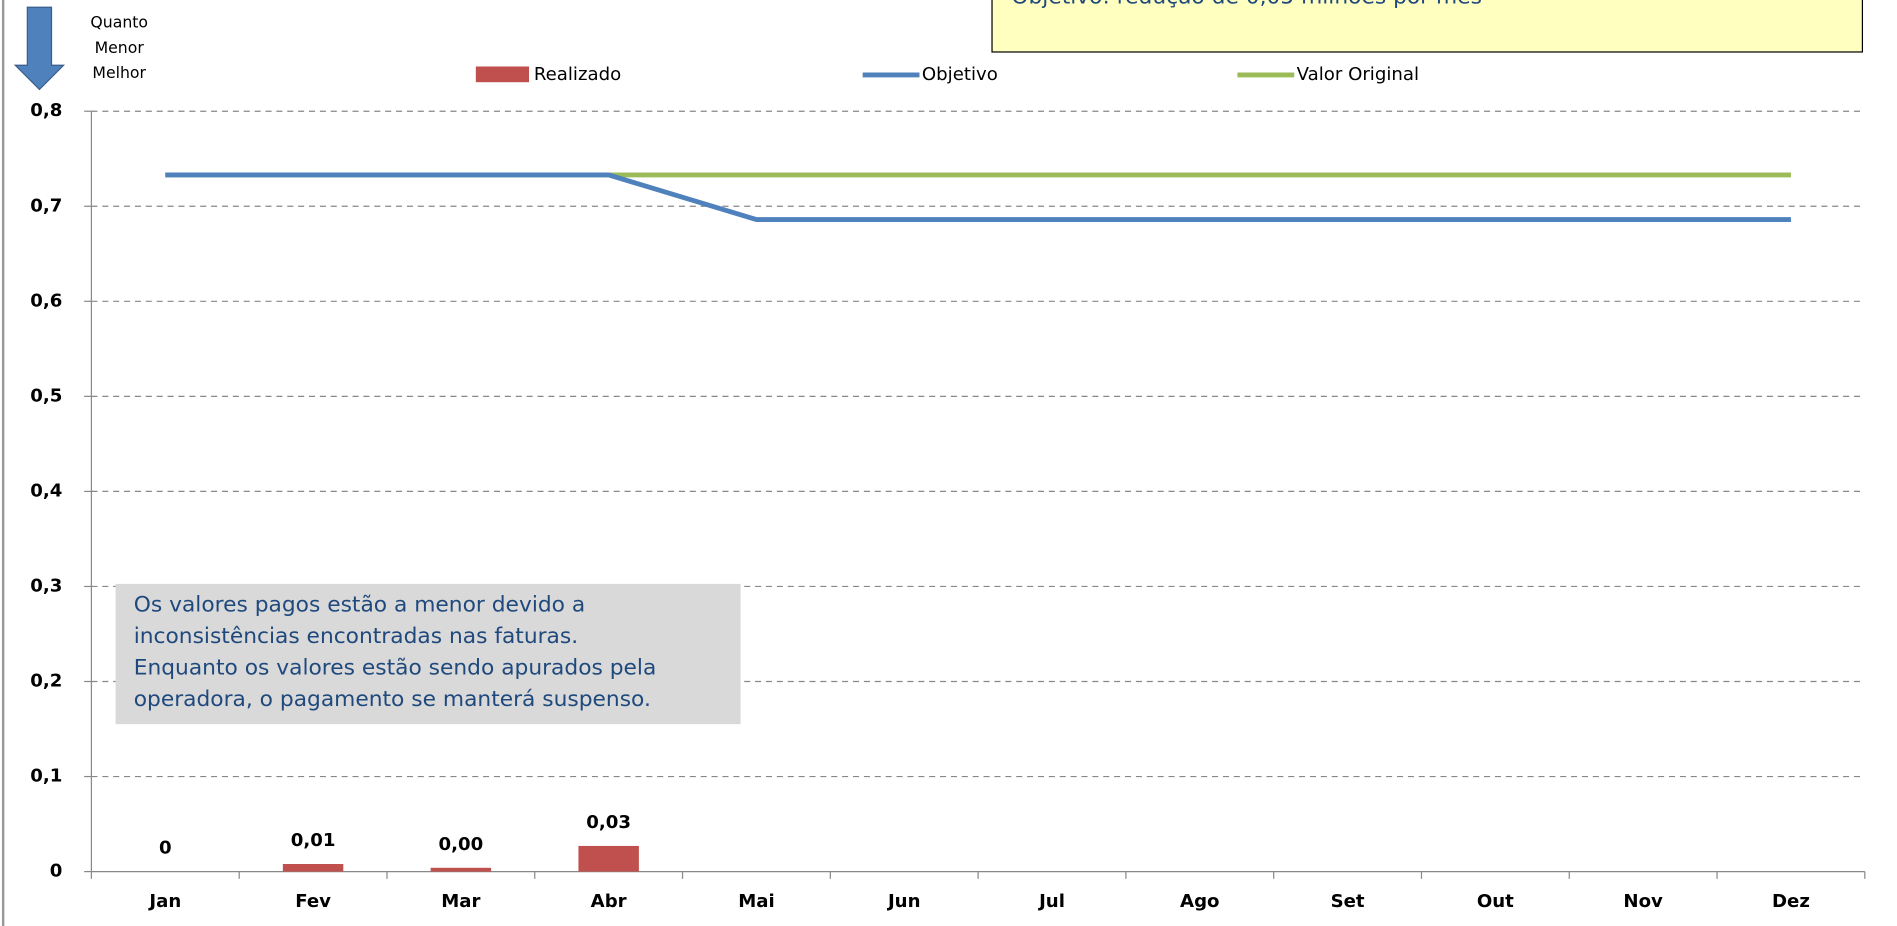 This screenshot has width=1897, height=926. What do you see at coordinates (46, 490) in the screenshot?
I see `y-tick-label: 0,4` at bounding box center [46, 490].